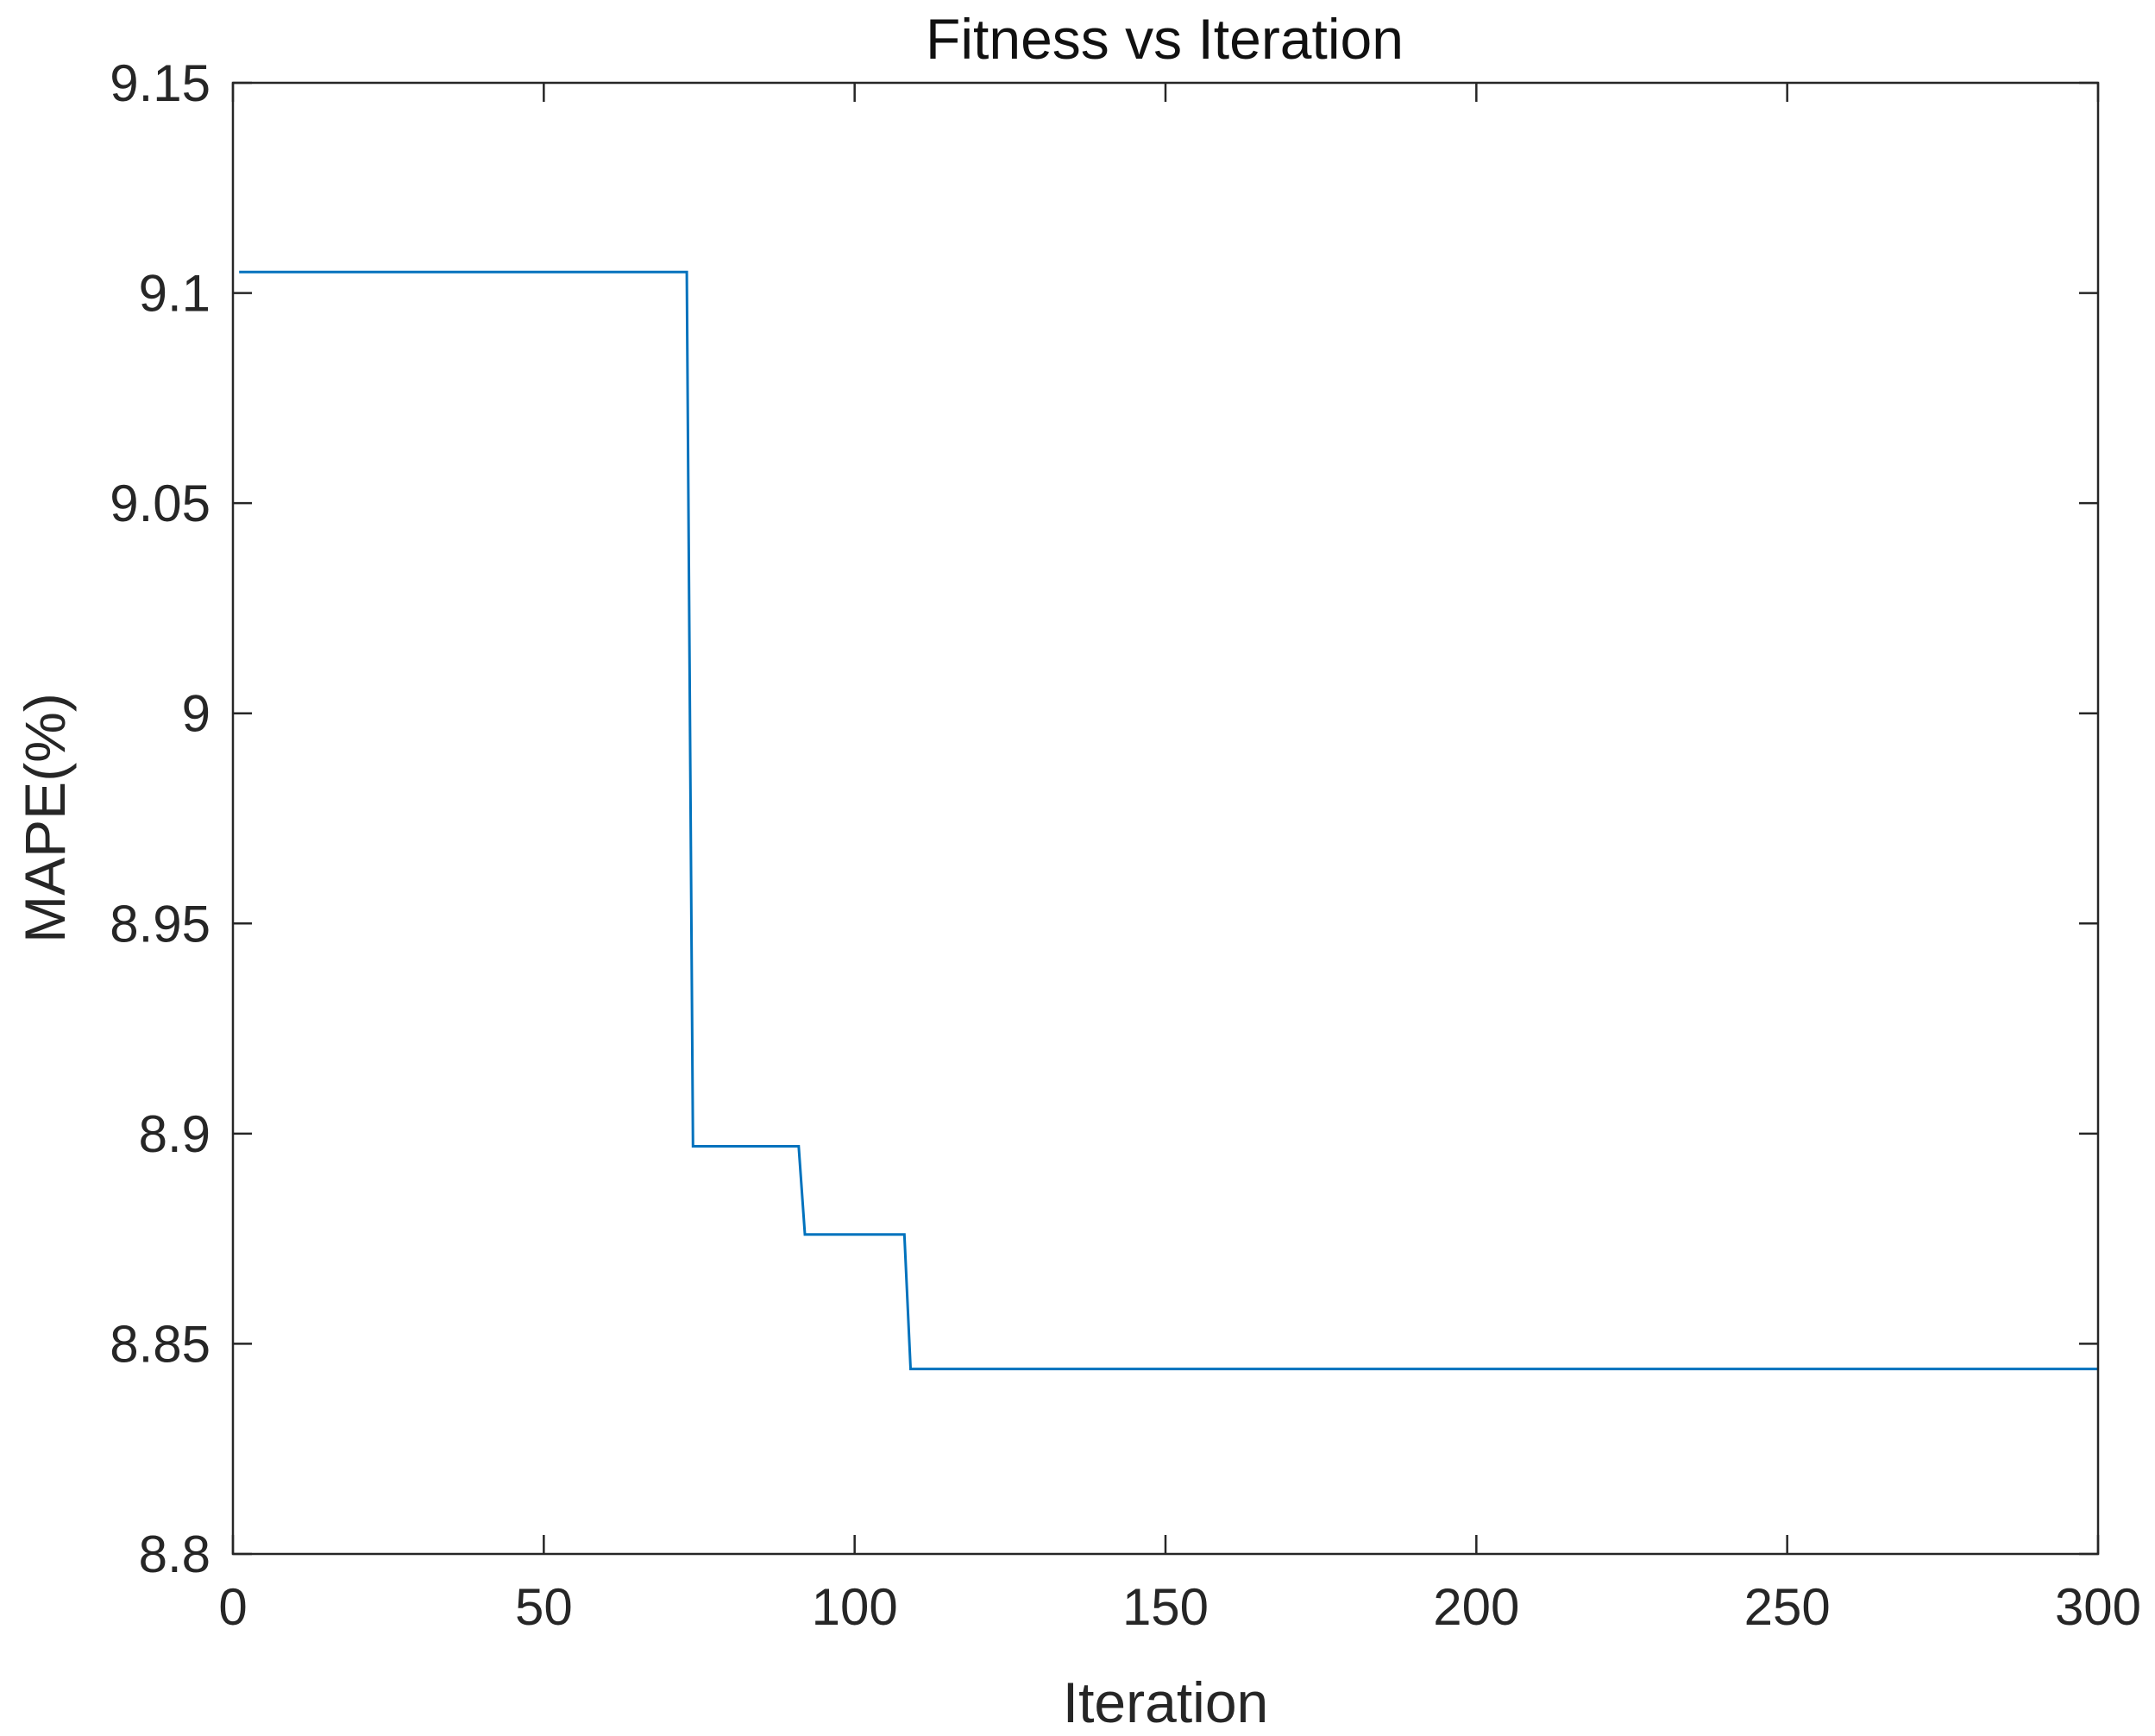 This screenshot has height=1736, width=2155. What do you see at coordinates (174, 294) in the screenshot?
I see `y-tick-label: 9.1` at bounding box center [174, 294].